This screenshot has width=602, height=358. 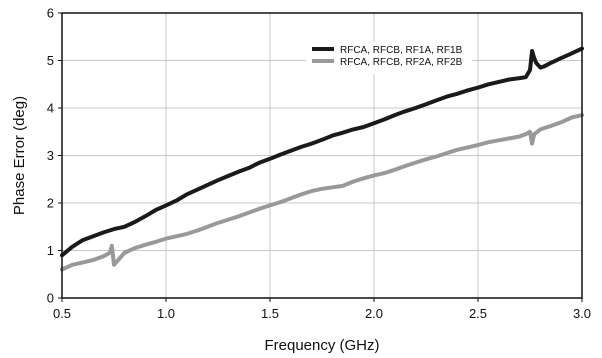 What do you see at coordinates (50, 155) in the screenshot?
I see `y-tick-label: 3` at bounding box center [50, 155].